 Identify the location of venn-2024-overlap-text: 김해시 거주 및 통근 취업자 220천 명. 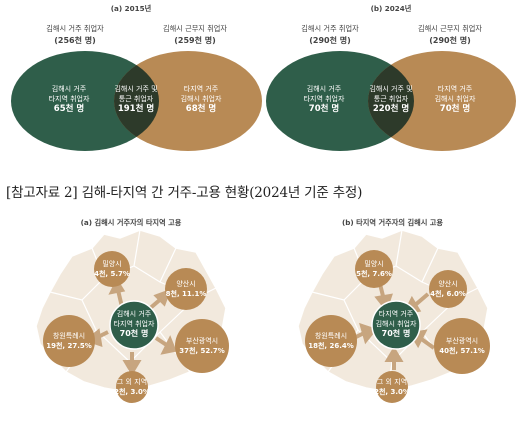
(391, 99).